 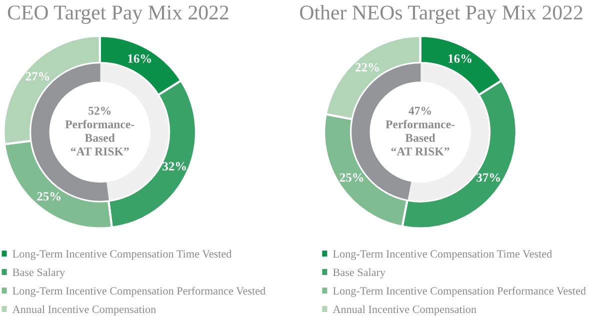 What do you see at coordinates (38, 76) in the screenshot?
I see `data-label: 27%` at bounding box center [38, 76].